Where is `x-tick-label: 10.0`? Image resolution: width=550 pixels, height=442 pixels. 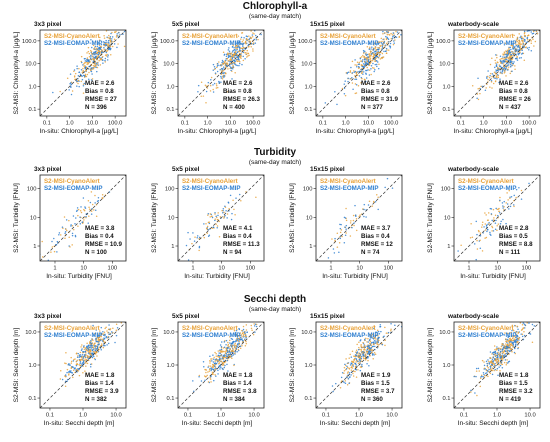 x-tick-label: 10.0 is located at coordinates (391, 416).